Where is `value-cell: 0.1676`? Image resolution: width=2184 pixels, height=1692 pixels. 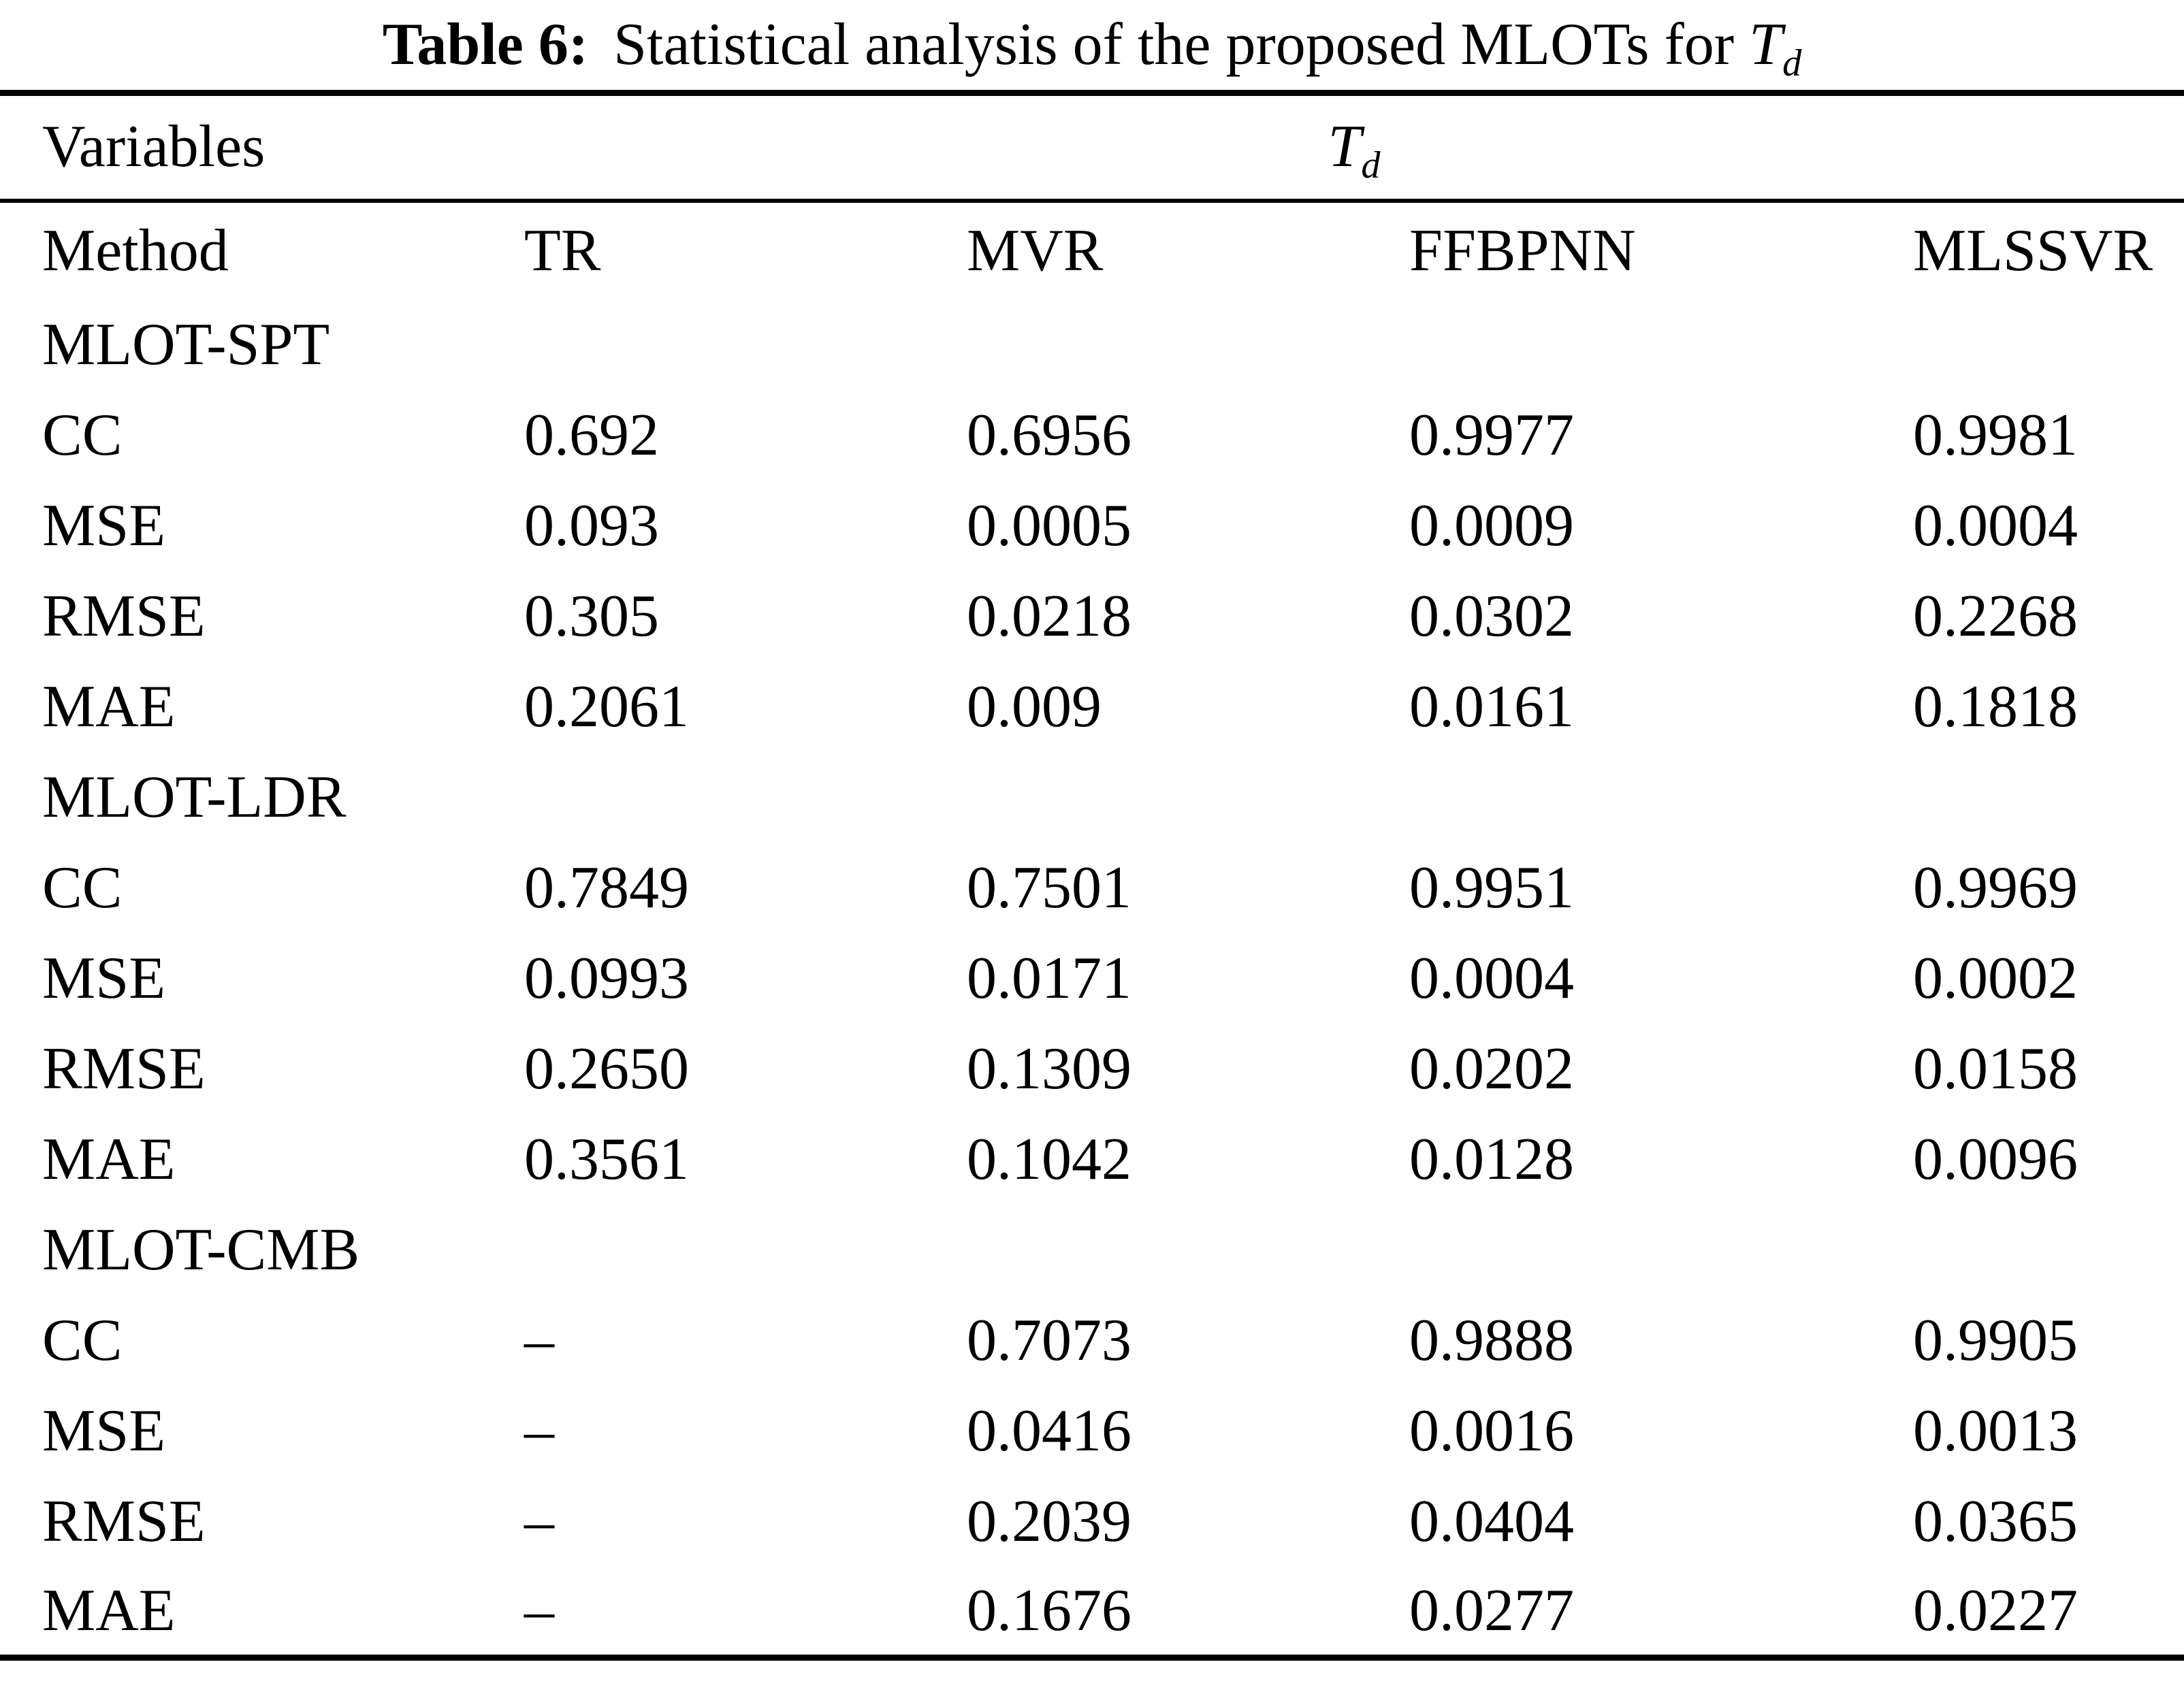 value-cell: 0.1676 is located at coordinates (1049, 1610).